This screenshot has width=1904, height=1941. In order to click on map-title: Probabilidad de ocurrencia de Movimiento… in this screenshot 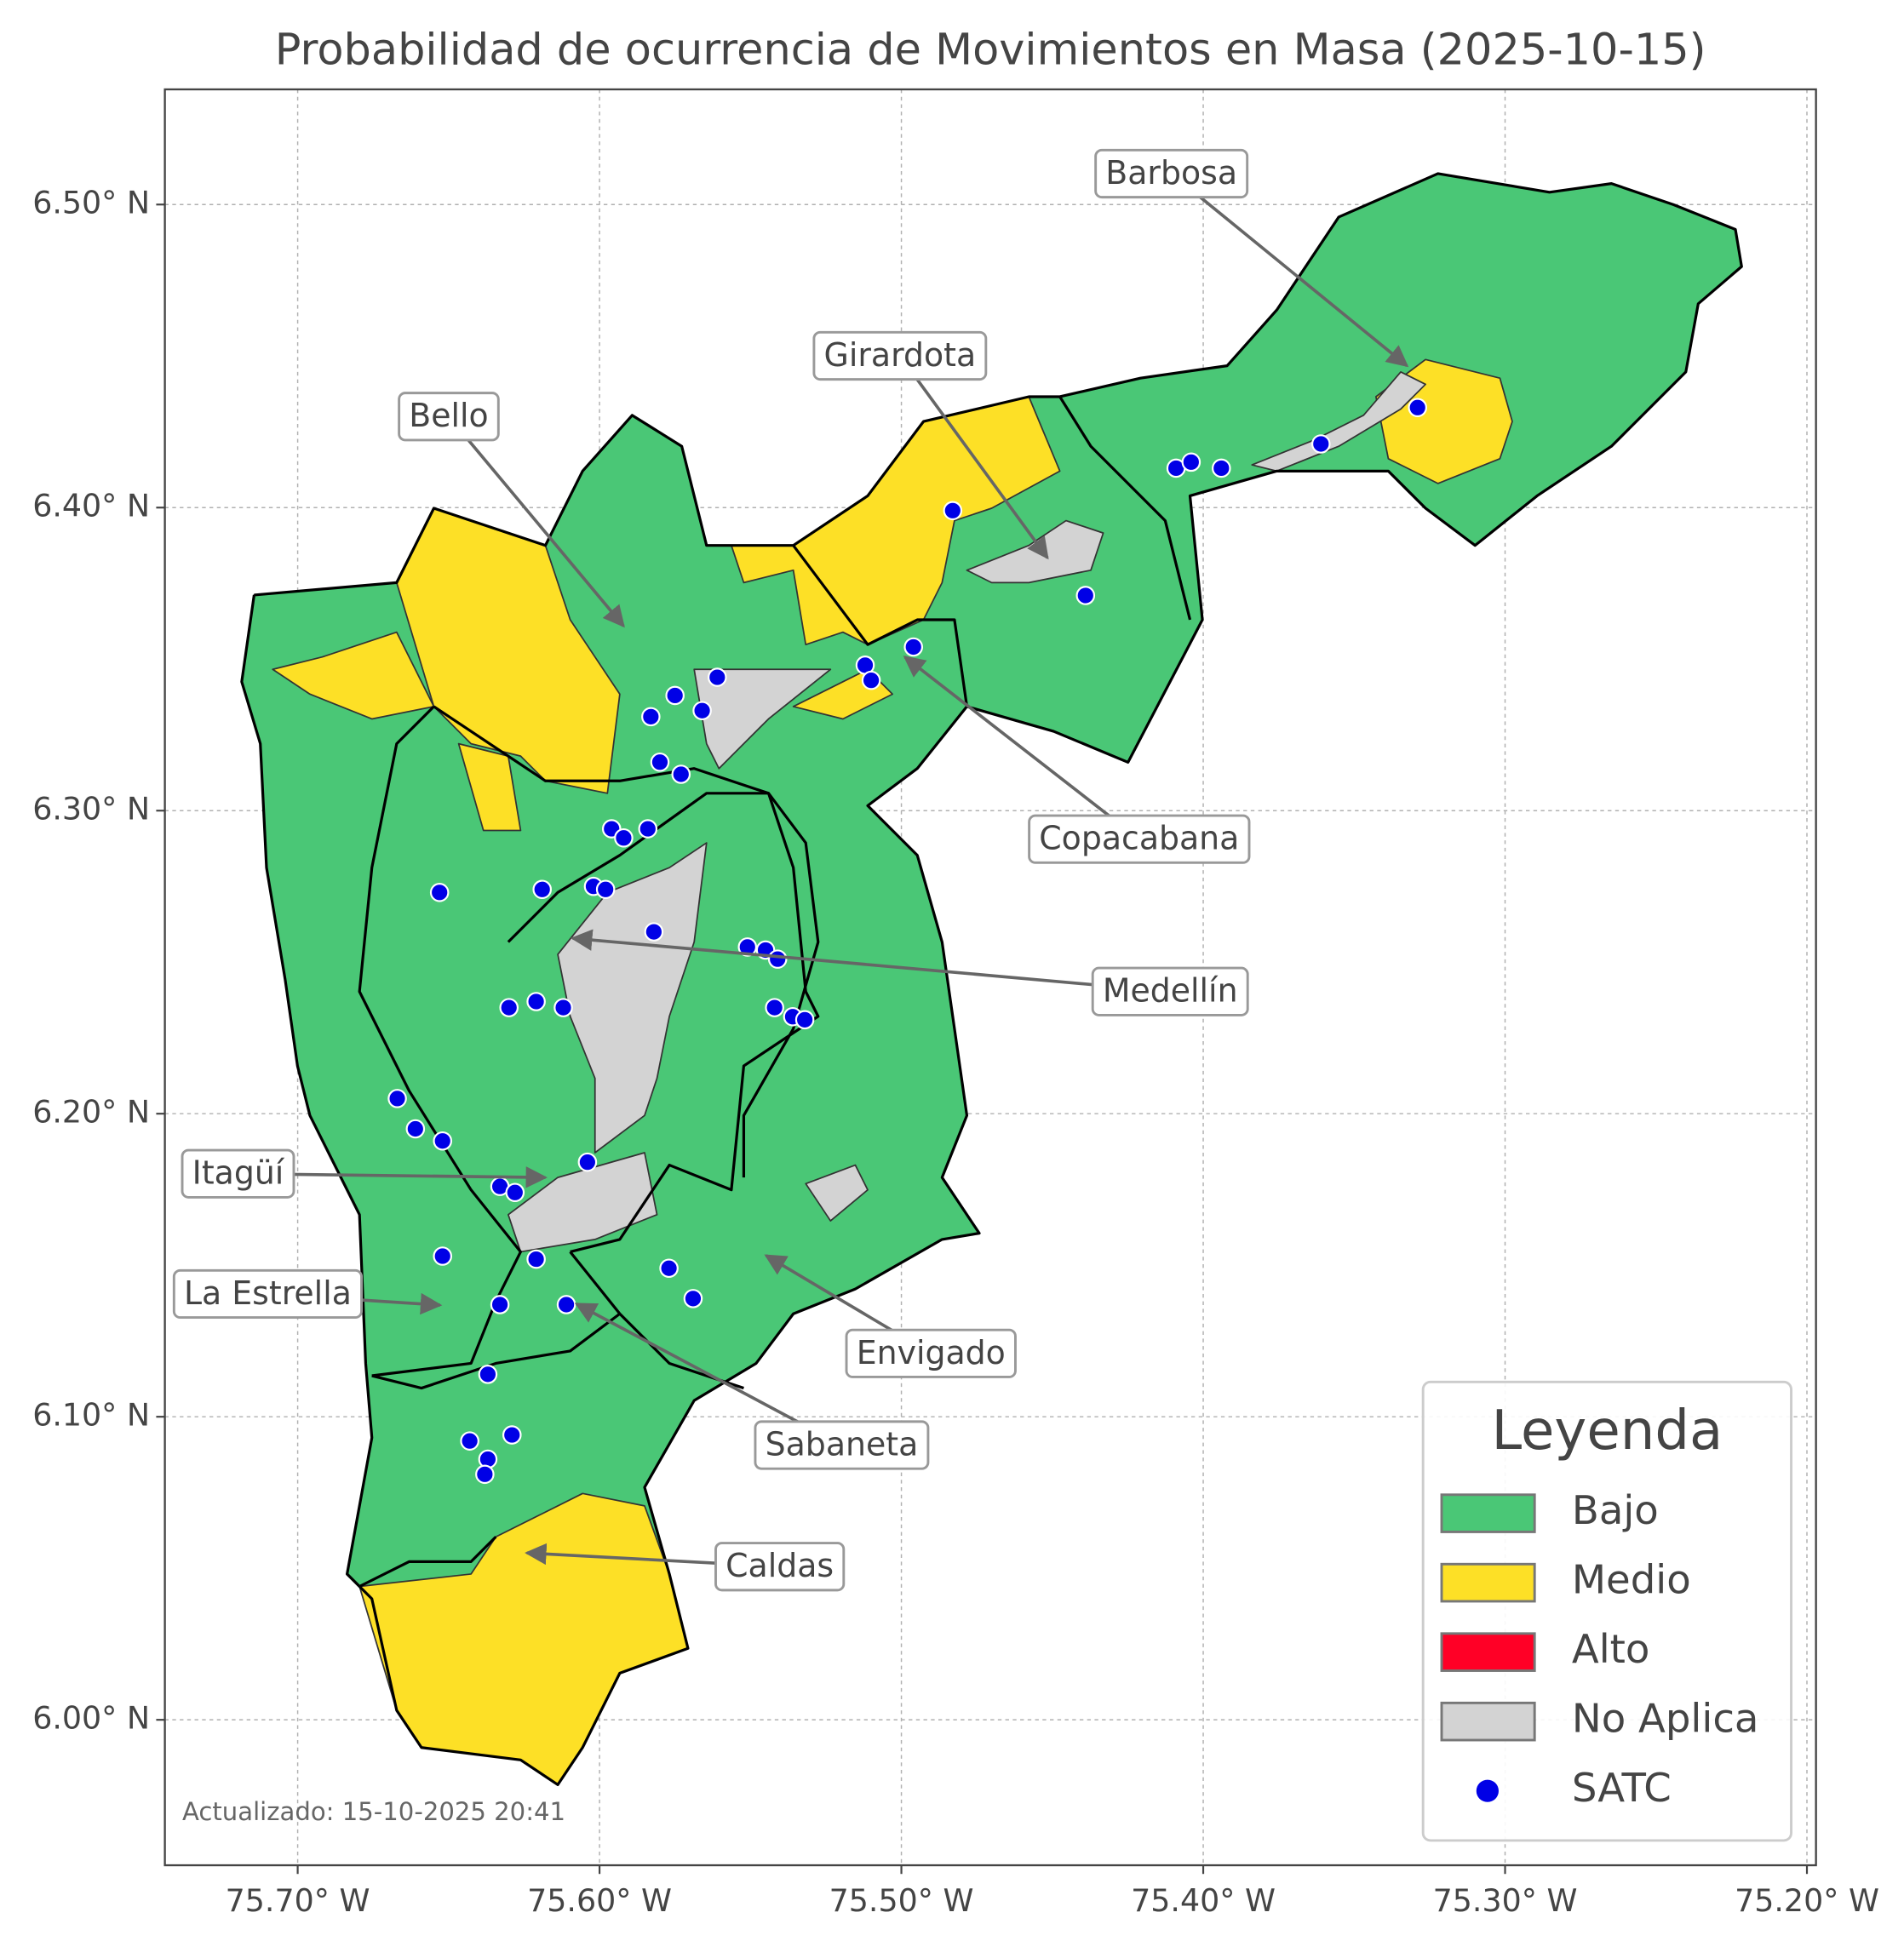, I will do `click(991, 50)`.